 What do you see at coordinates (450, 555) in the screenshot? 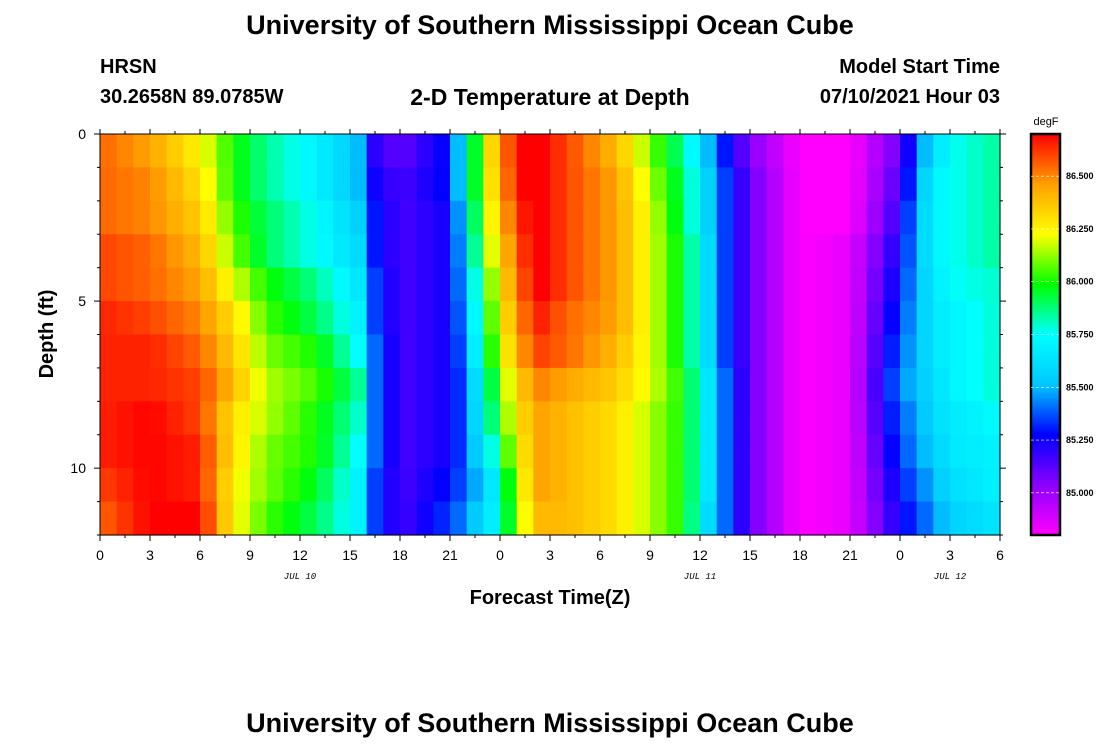
I see `x-tick-label: 21` at bounding box center [450, 555].